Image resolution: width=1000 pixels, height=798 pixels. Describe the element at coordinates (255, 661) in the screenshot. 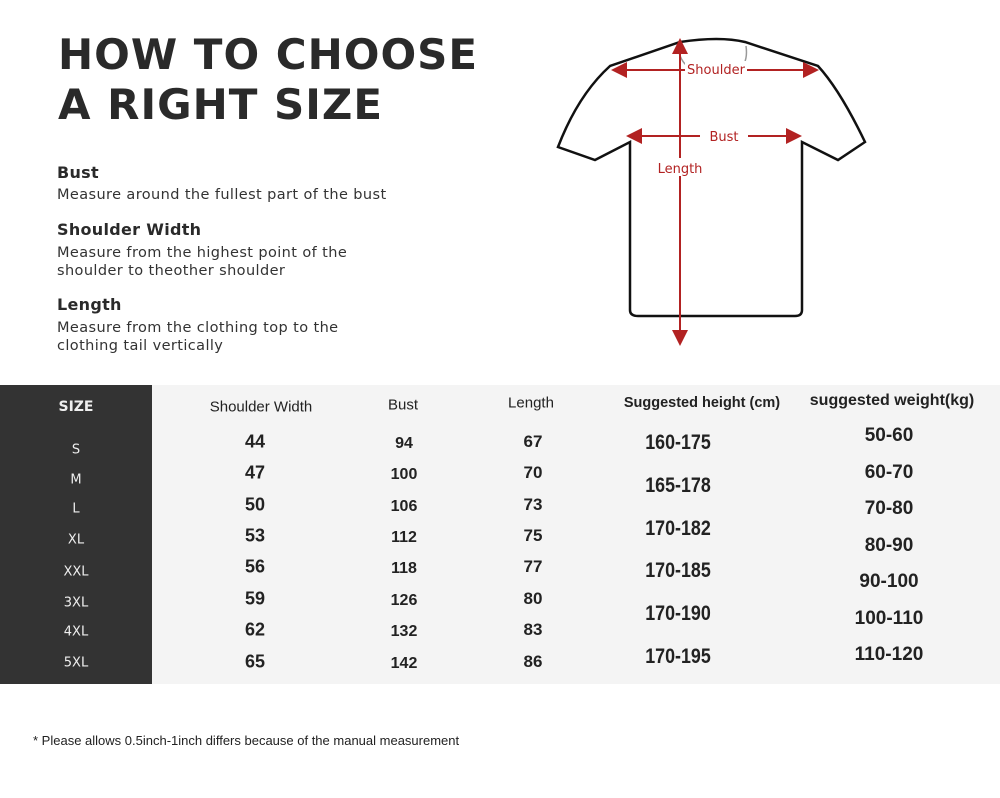

I see `shoulder-cell: 65` at that location.